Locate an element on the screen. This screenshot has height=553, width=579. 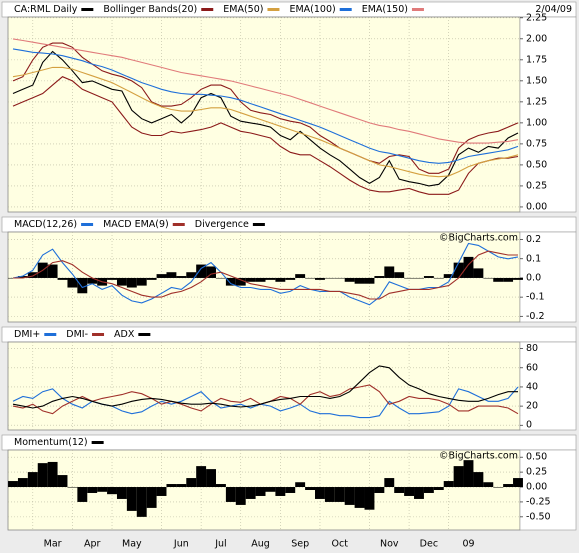
legend-label: DMI- is located at coordinates (77, 334).